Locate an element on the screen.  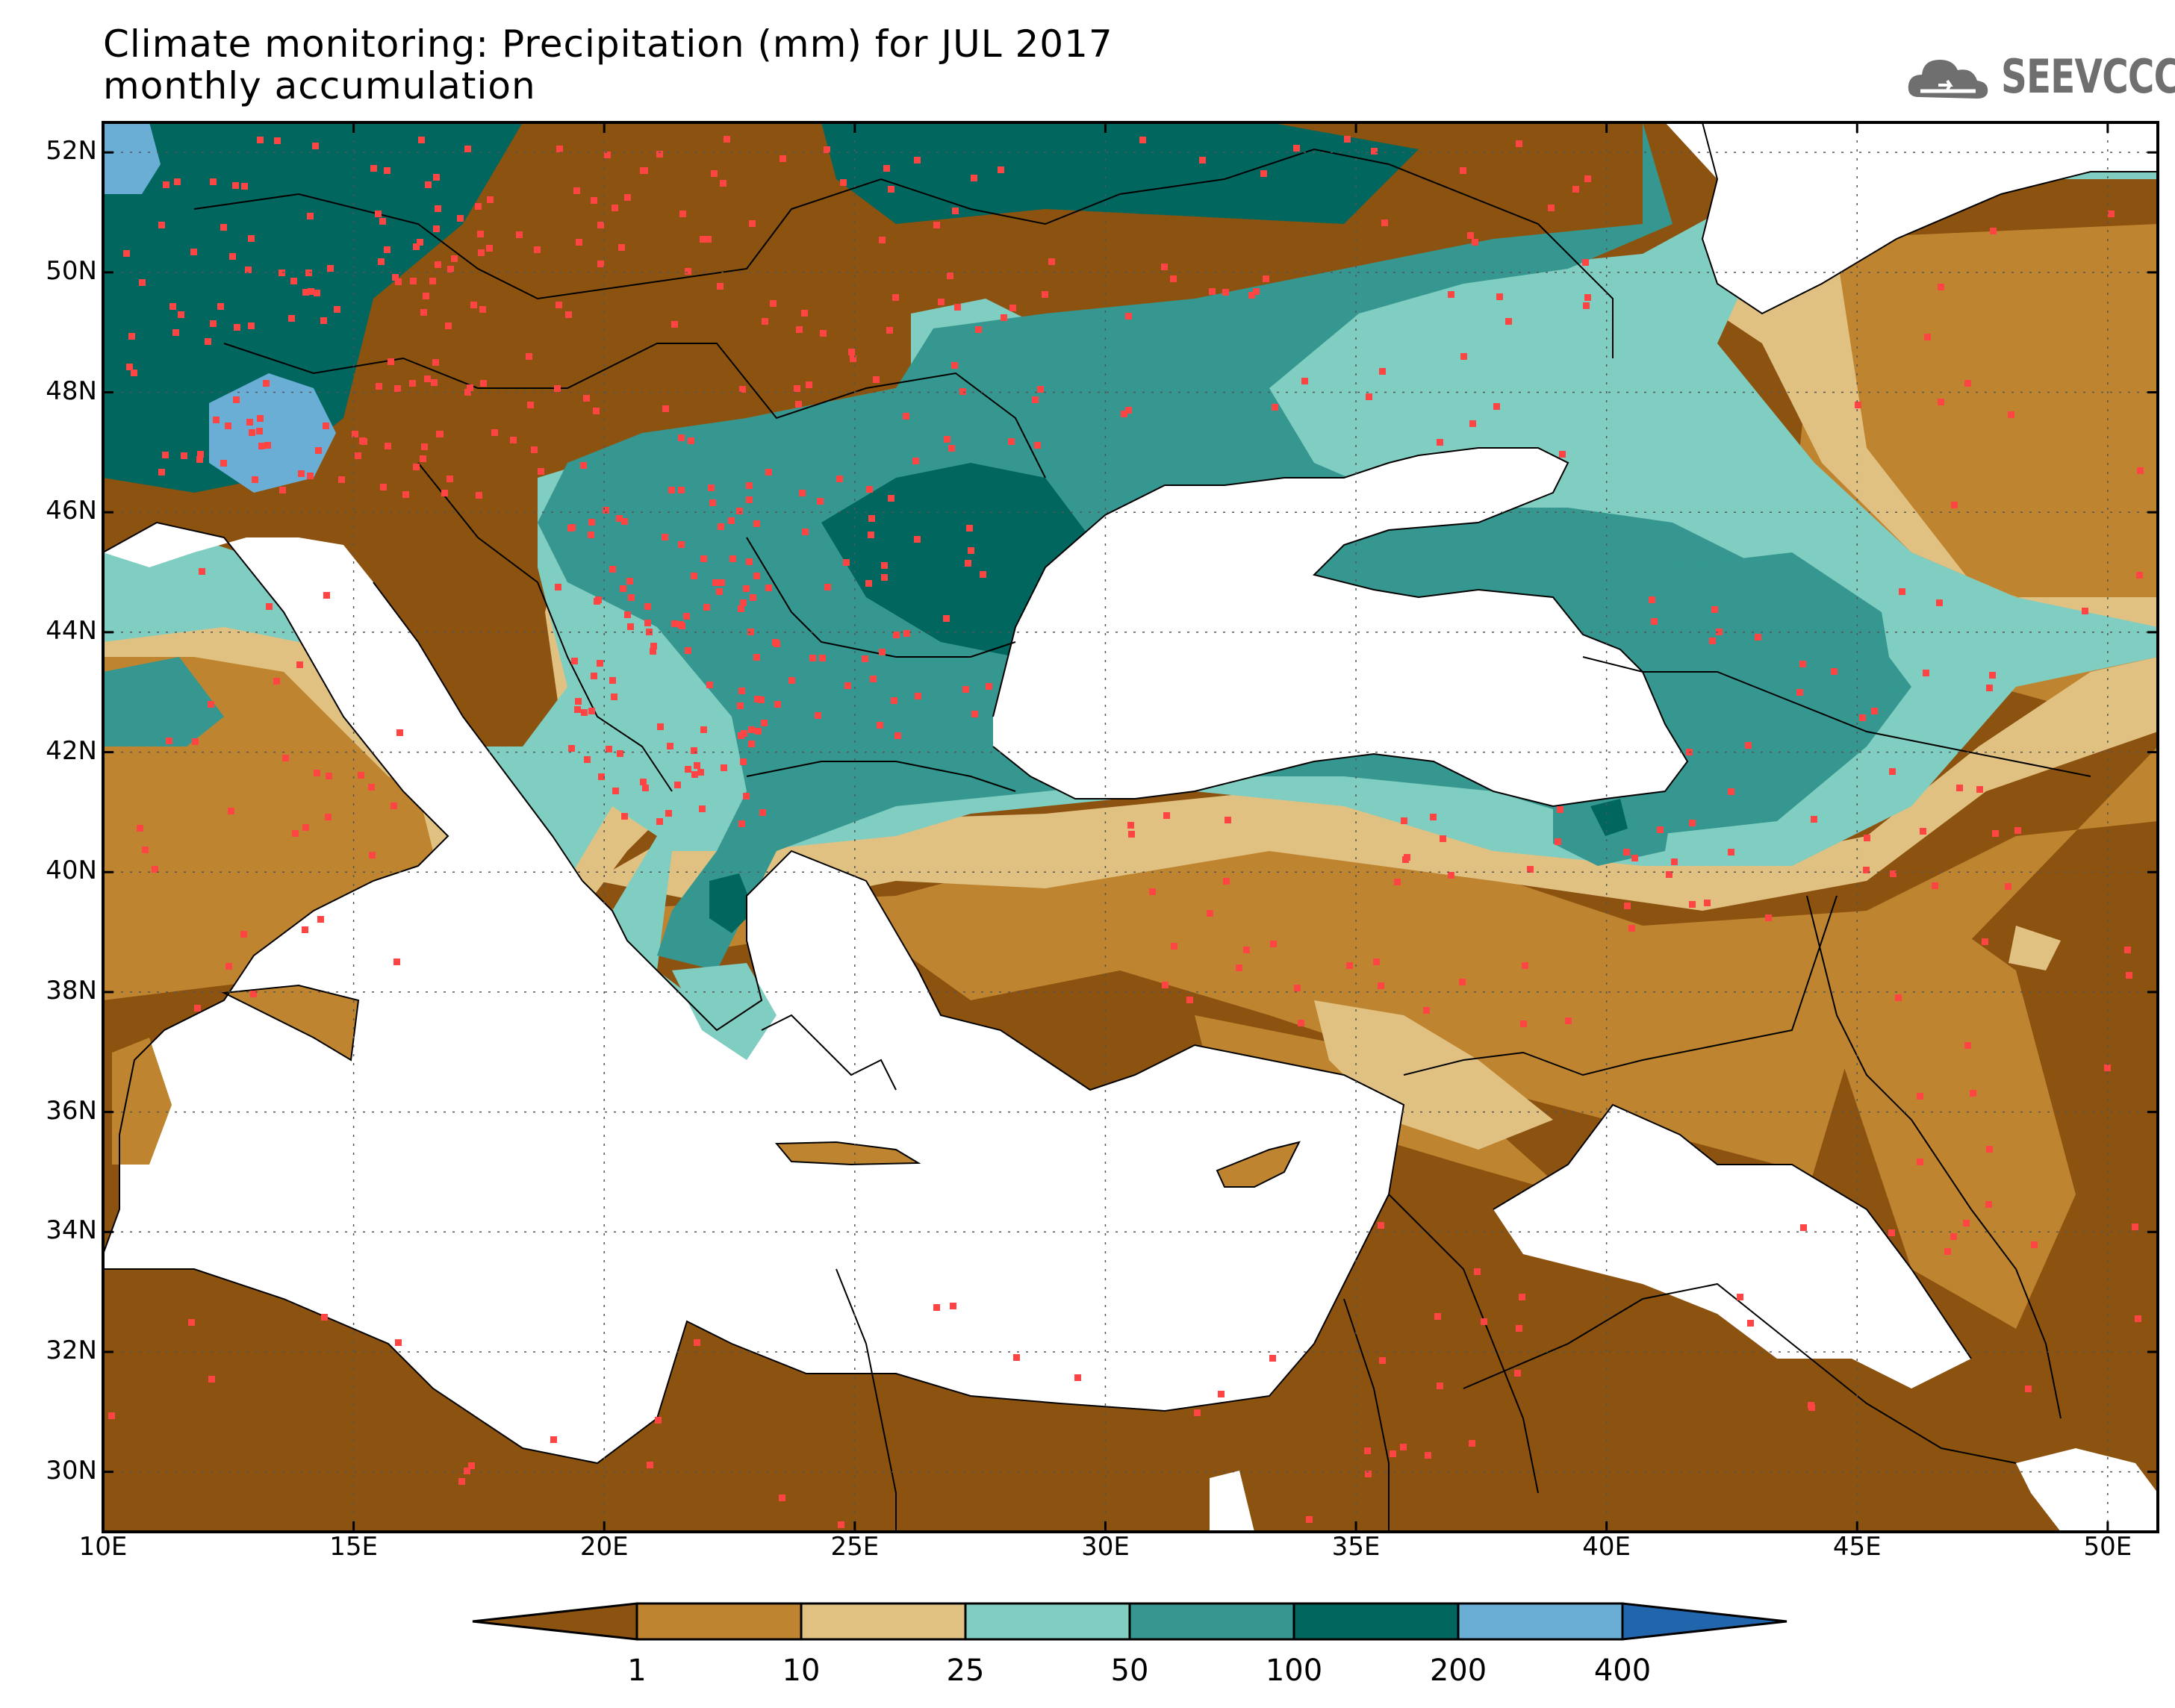
y-tick-label: 30N is located at coordinates (71, 1470).